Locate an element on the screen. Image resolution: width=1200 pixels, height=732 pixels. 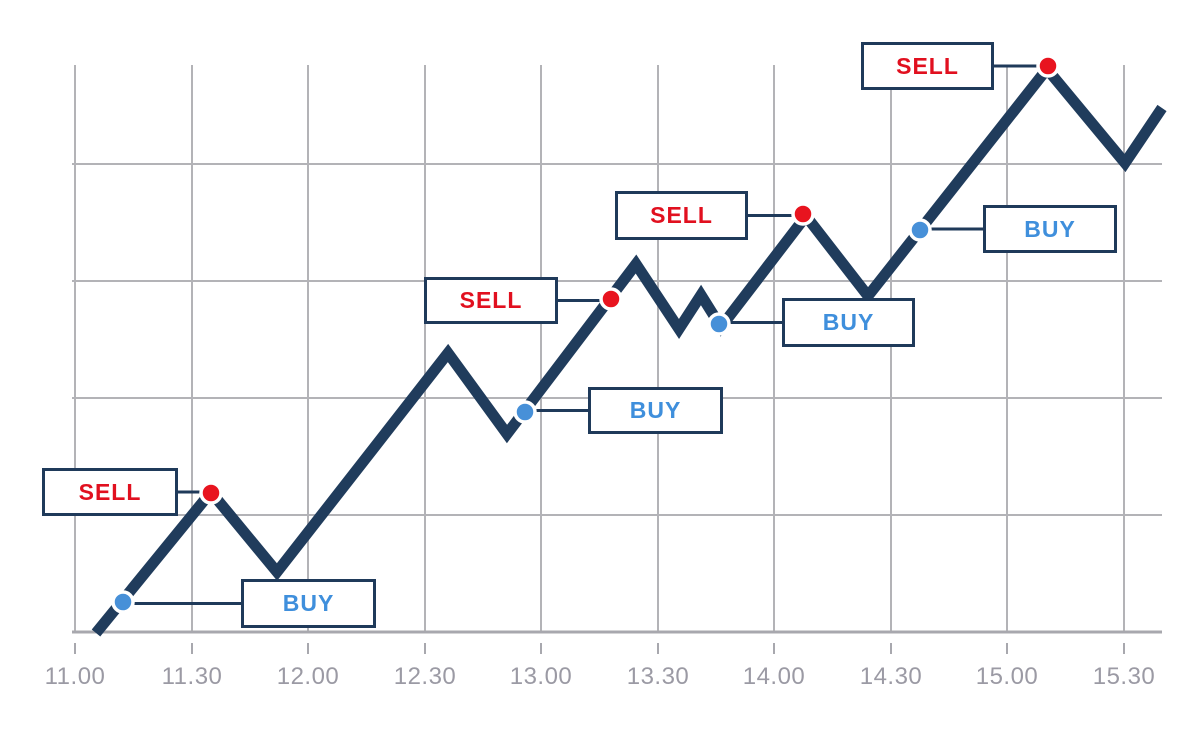
x-tick-label: 14.30 is located at coordinates (891, 676).